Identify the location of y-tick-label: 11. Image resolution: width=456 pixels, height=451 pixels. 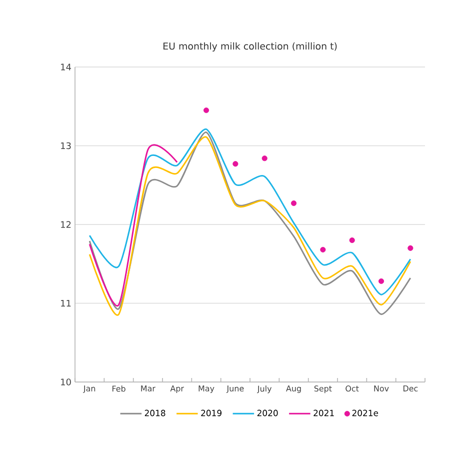
(66, 303).